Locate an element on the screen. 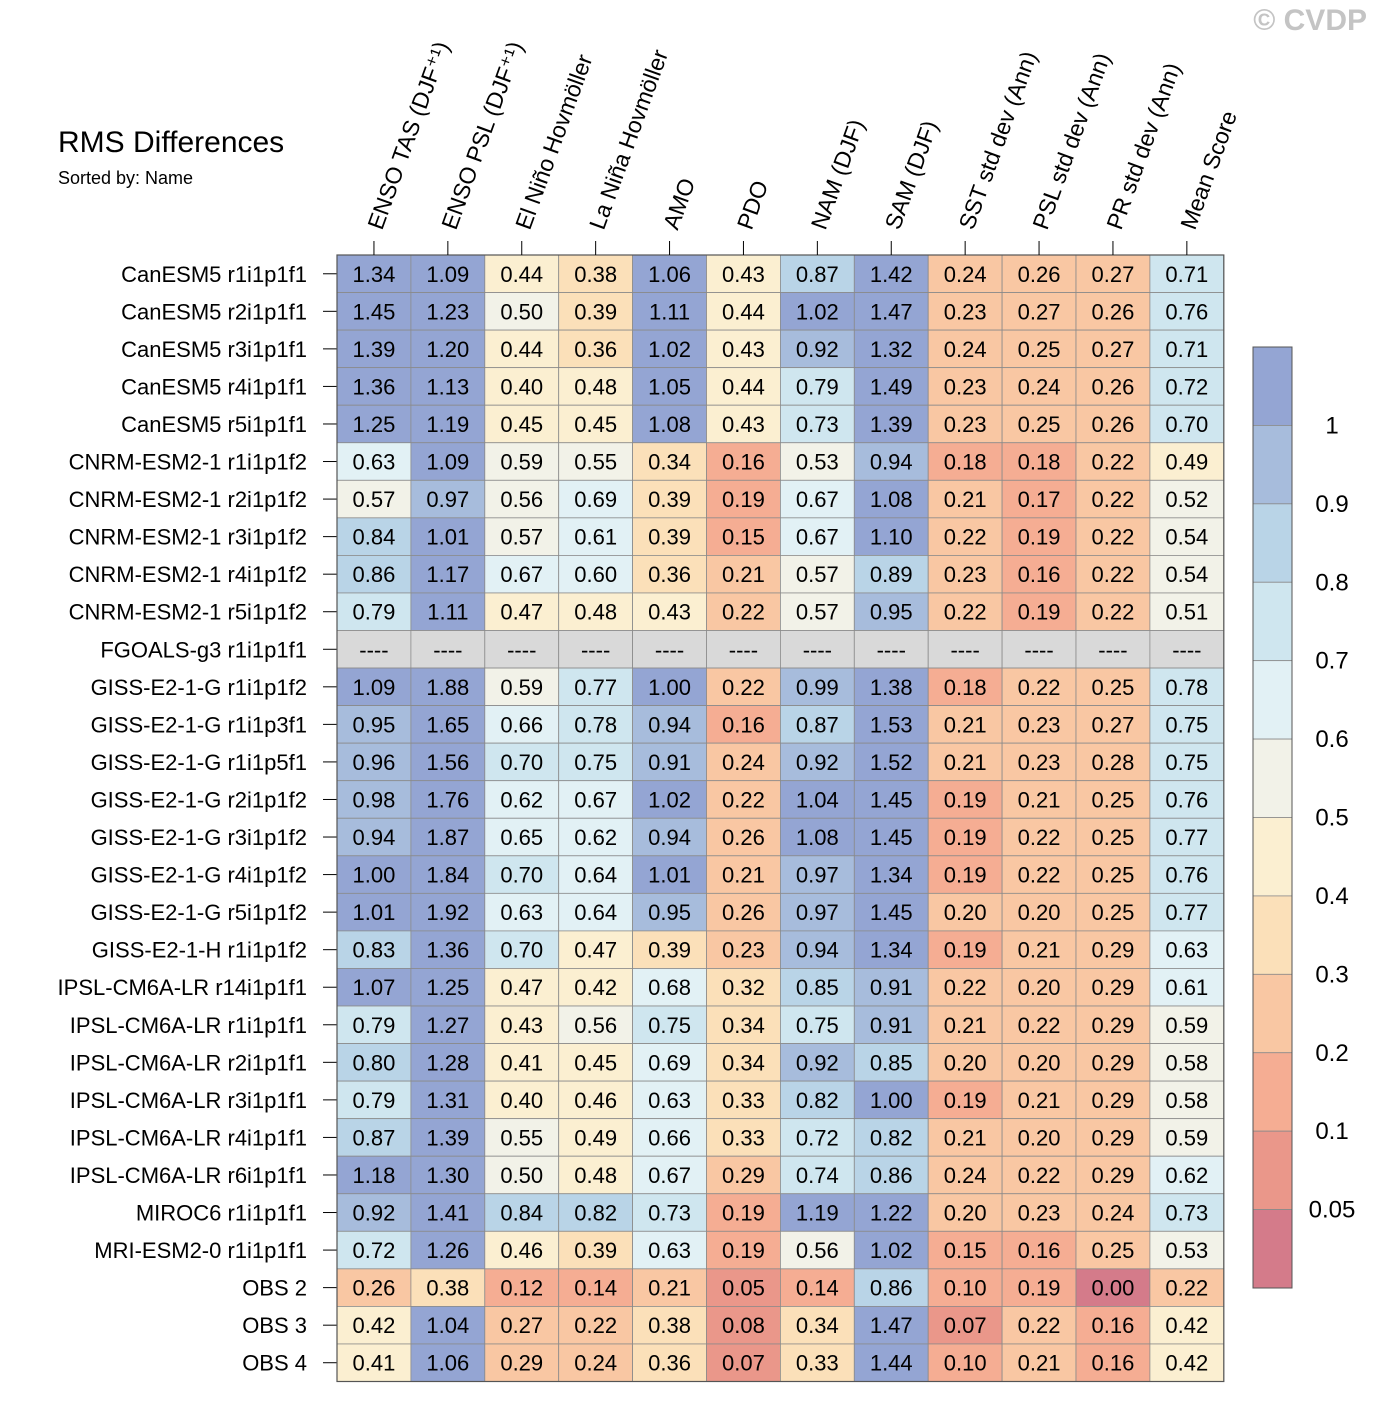 This screenshot has width=1379, height=1401. cell-value: 0.54 is located at coordinates (1186, 537).